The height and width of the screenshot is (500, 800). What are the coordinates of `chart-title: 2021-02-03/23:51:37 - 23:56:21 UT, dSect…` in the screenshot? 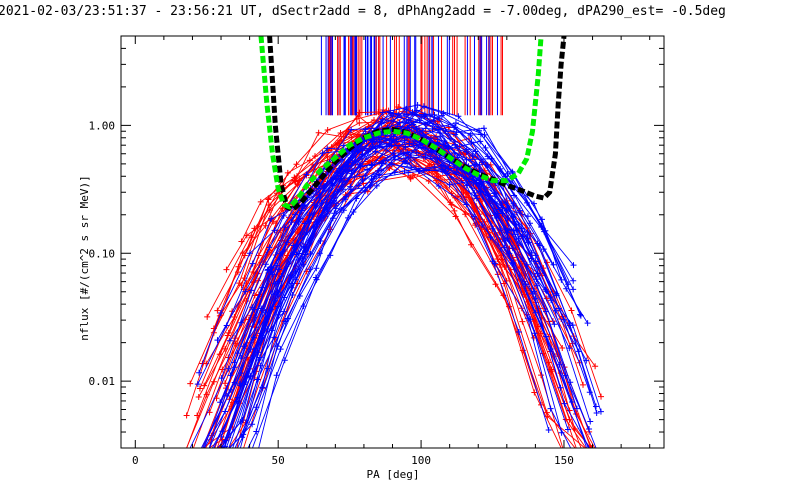 It's located at (363, 11).